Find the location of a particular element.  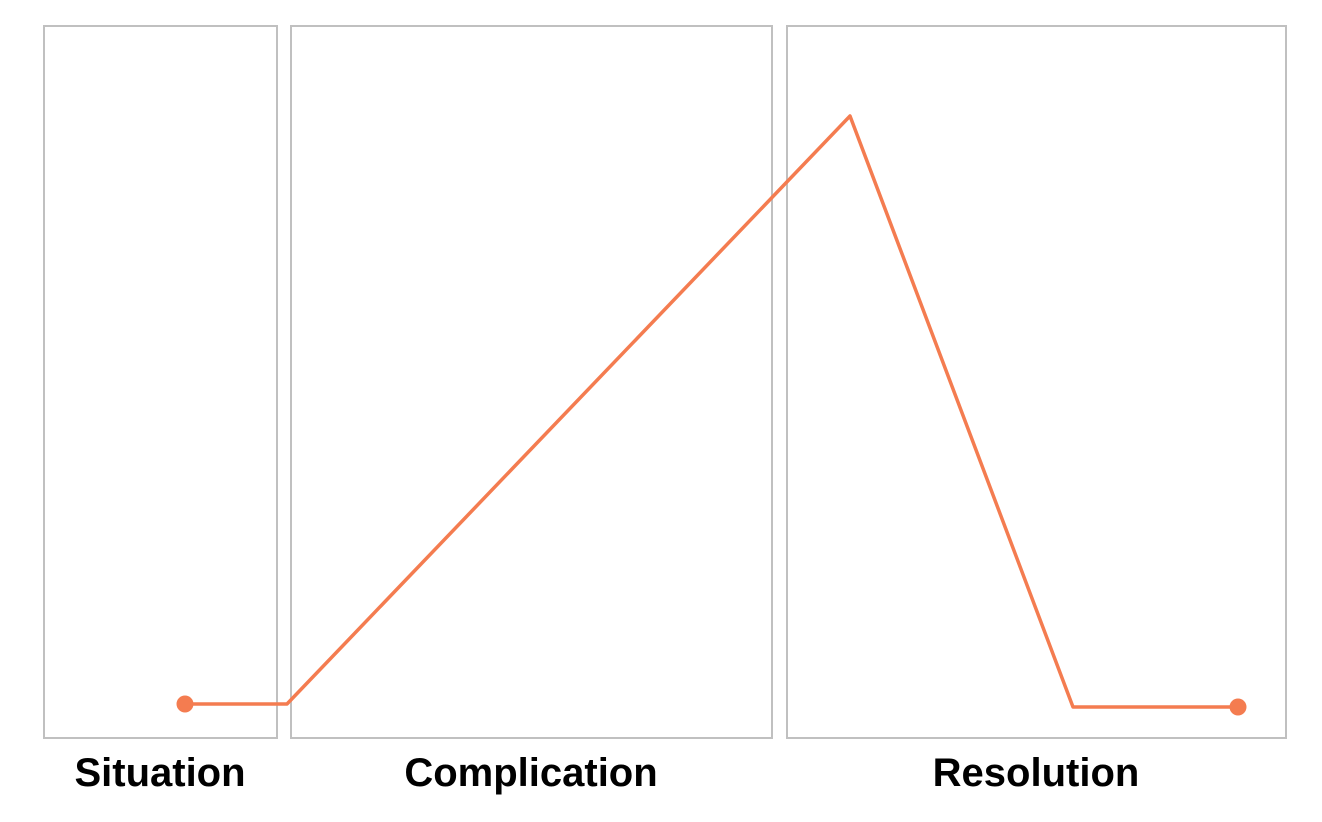

section-label: Resolution is located at coordinates (1036, 773).